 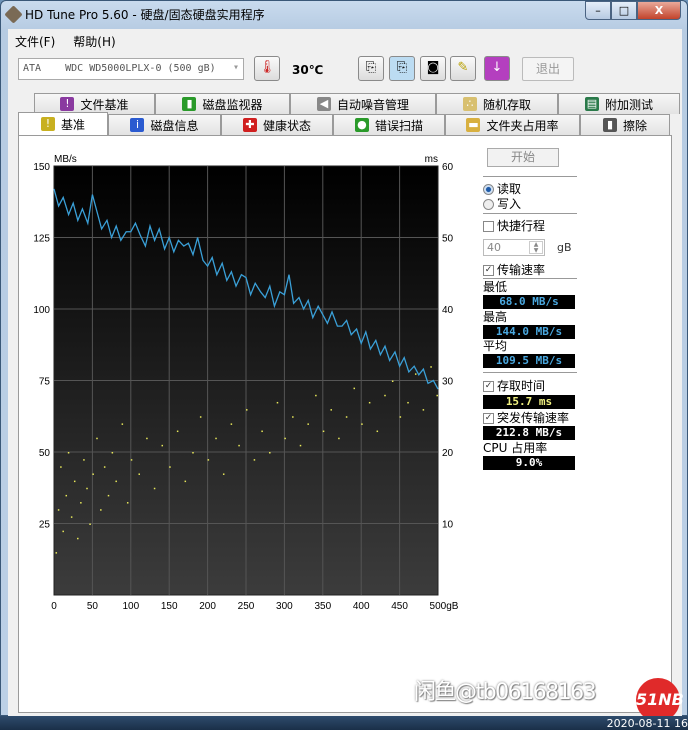 I want to click on y-tick-label-left: 75, so click(x=45, y=382).